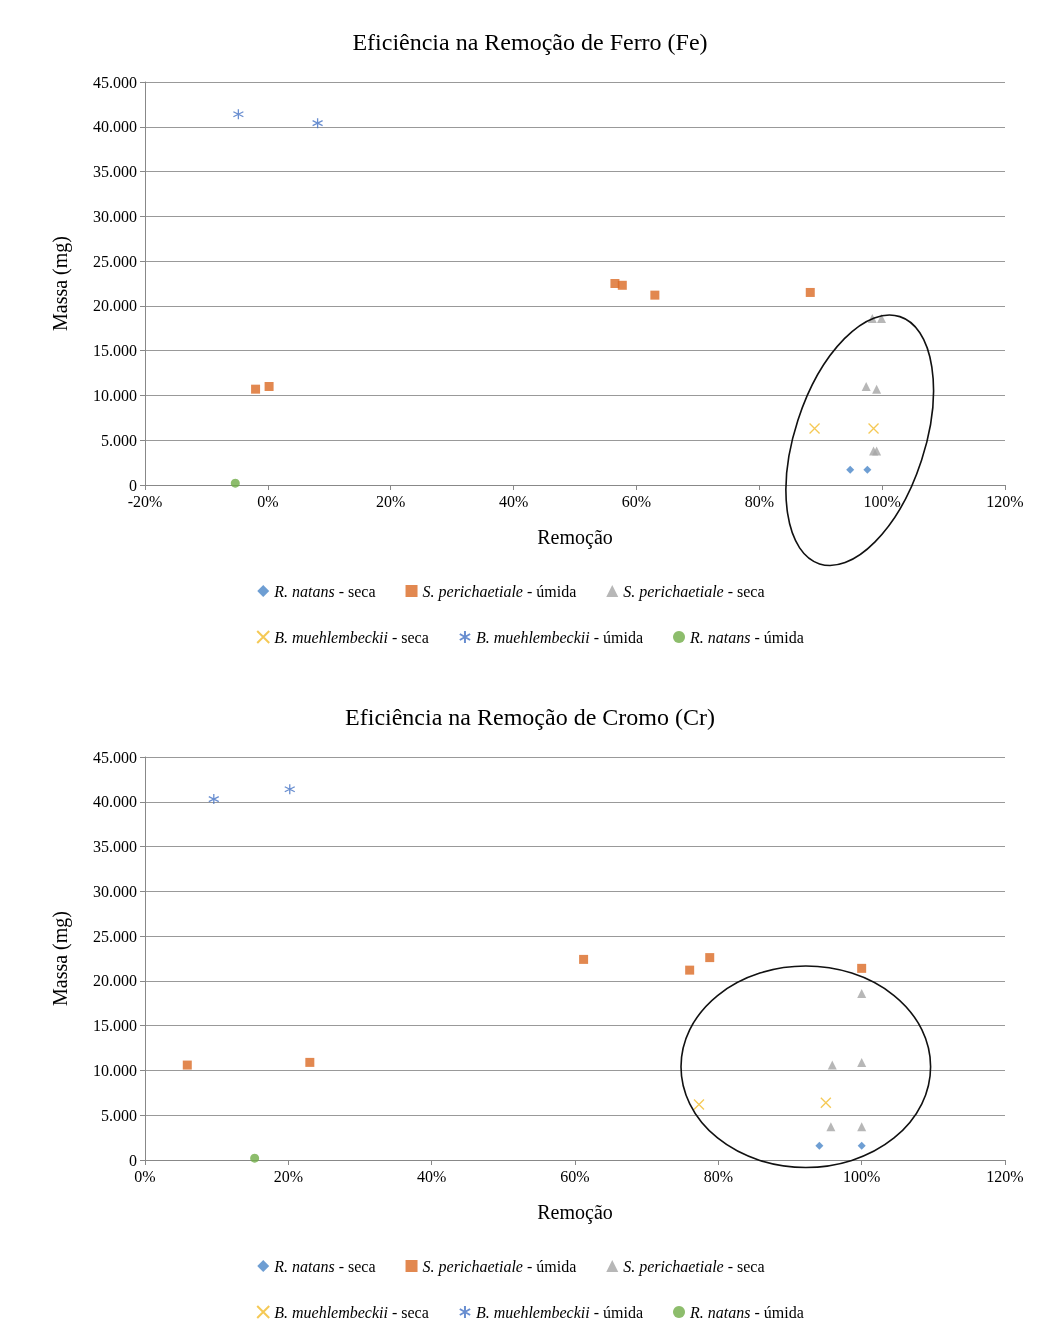 Image resolution: width=1059 pixels, height=1337 pixels. What do you see at coordinates (530, 42) in the screenshot?
I see `chart-title: Eficiência na Remoção de Ferro (Fe)` at bounding box center [530, 42].